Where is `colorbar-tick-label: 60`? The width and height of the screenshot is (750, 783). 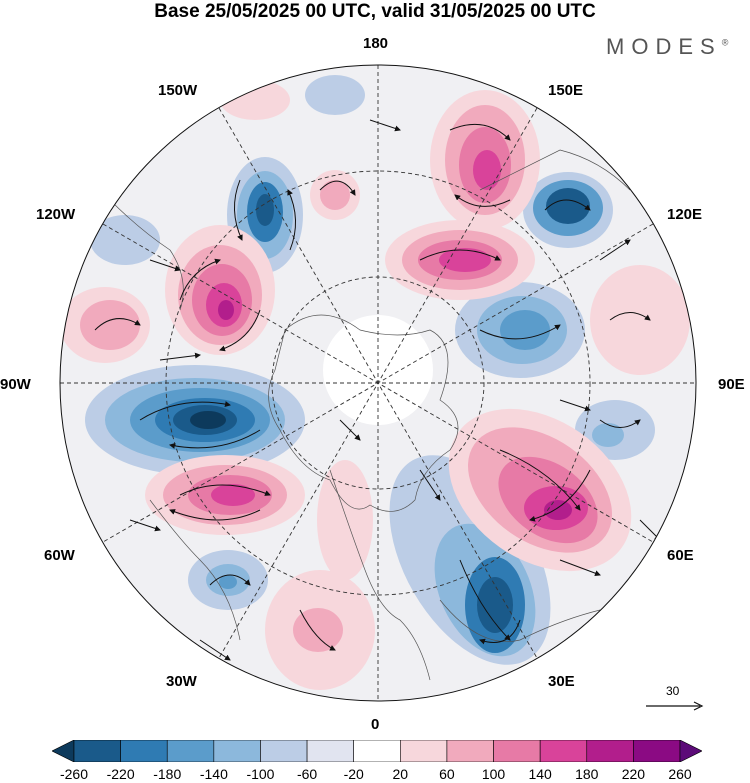 colorbar-tick-label: 60 is located at coordinates (447, 774).